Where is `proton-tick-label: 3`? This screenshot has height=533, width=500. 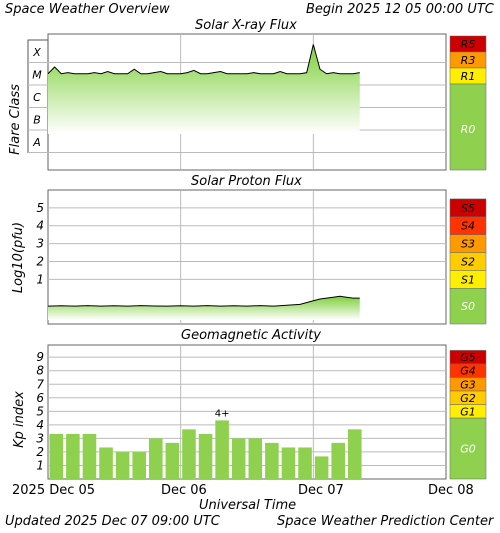 proton-tick-label: 3 is located at coordinates (40, 244).